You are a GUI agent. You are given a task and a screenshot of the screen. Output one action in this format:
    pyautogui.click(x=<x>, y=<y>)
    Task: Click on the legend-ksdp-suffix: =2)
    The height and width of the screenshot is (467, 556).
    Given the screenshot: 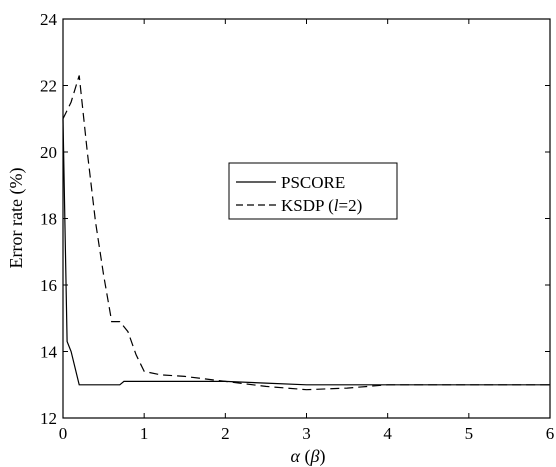 What is the action you would take?
    pyautogui.click(x=350, y=205)
    